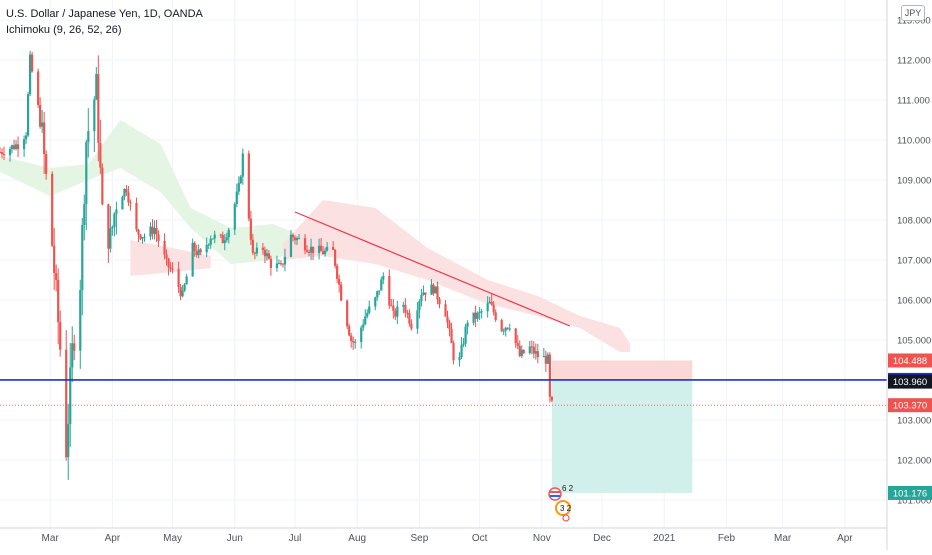  Describe the element at coordinates (622, 370) in the screenshot. I see `stop-loss-zone` at that location.